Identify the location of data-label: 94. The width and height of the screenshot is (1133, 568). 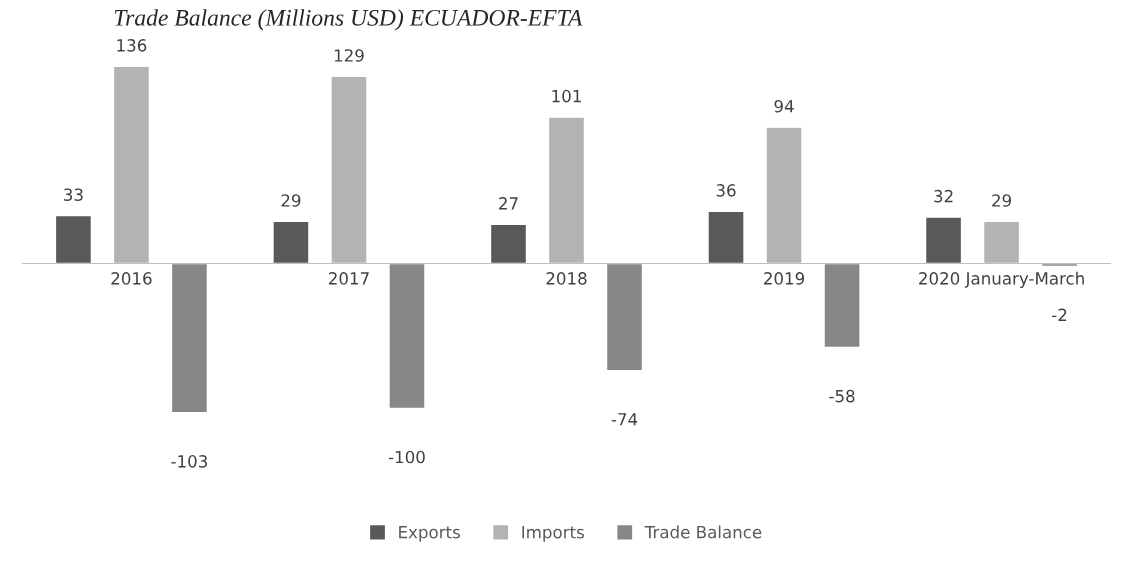
(784, 106).